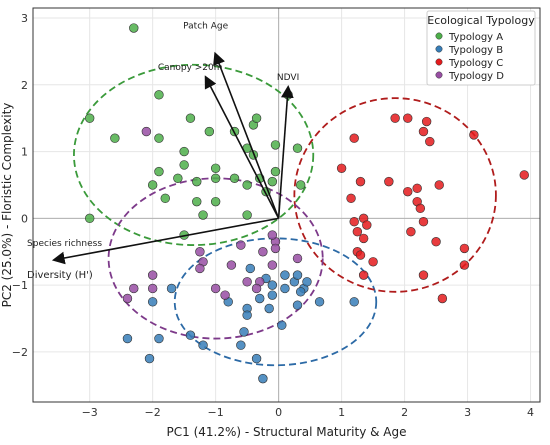 The height and width of the screenshot is (445, 550). I want to click on x-tick-label: 0, so click(278, 412).